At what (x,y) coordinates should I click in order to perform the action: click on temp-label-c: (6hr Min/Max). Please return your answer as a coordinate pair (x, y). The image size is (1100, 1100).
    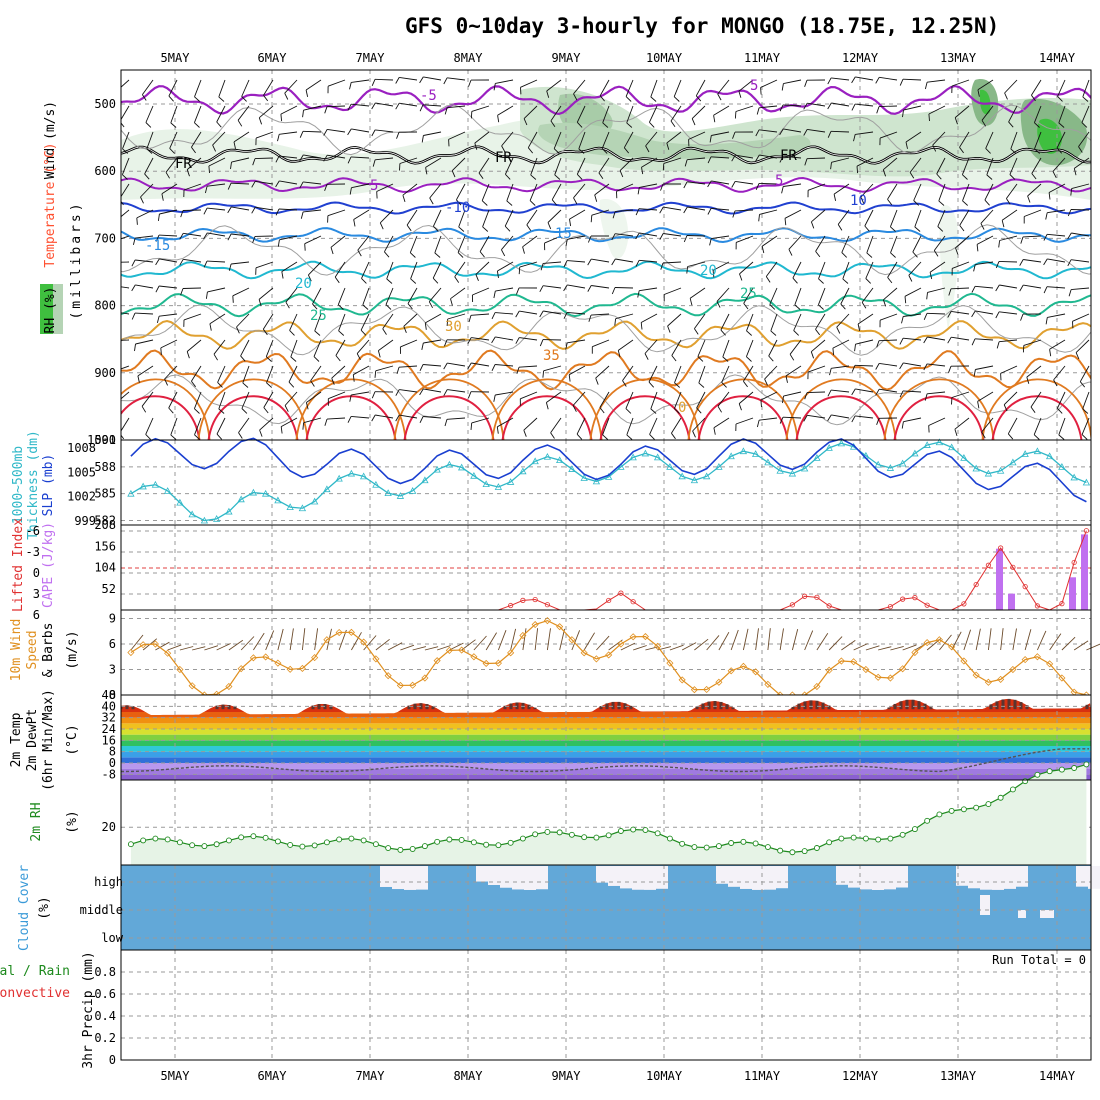
    Looking at the image, I should click on (48, 740).